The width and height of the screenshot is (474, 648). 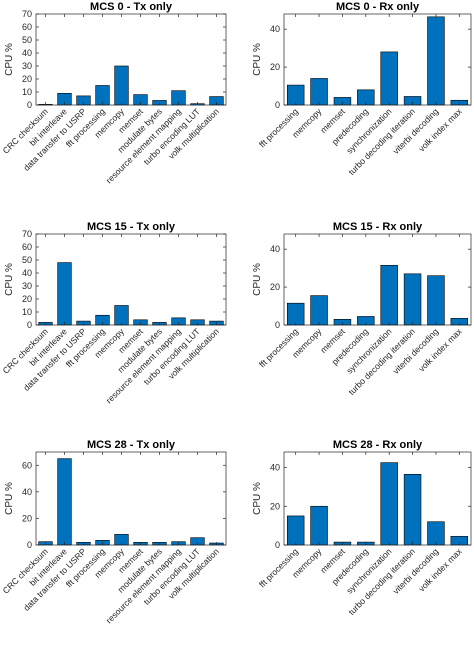 I want to click on chart-title: MCS 28 - Rx only, so click(x=378, y=445).